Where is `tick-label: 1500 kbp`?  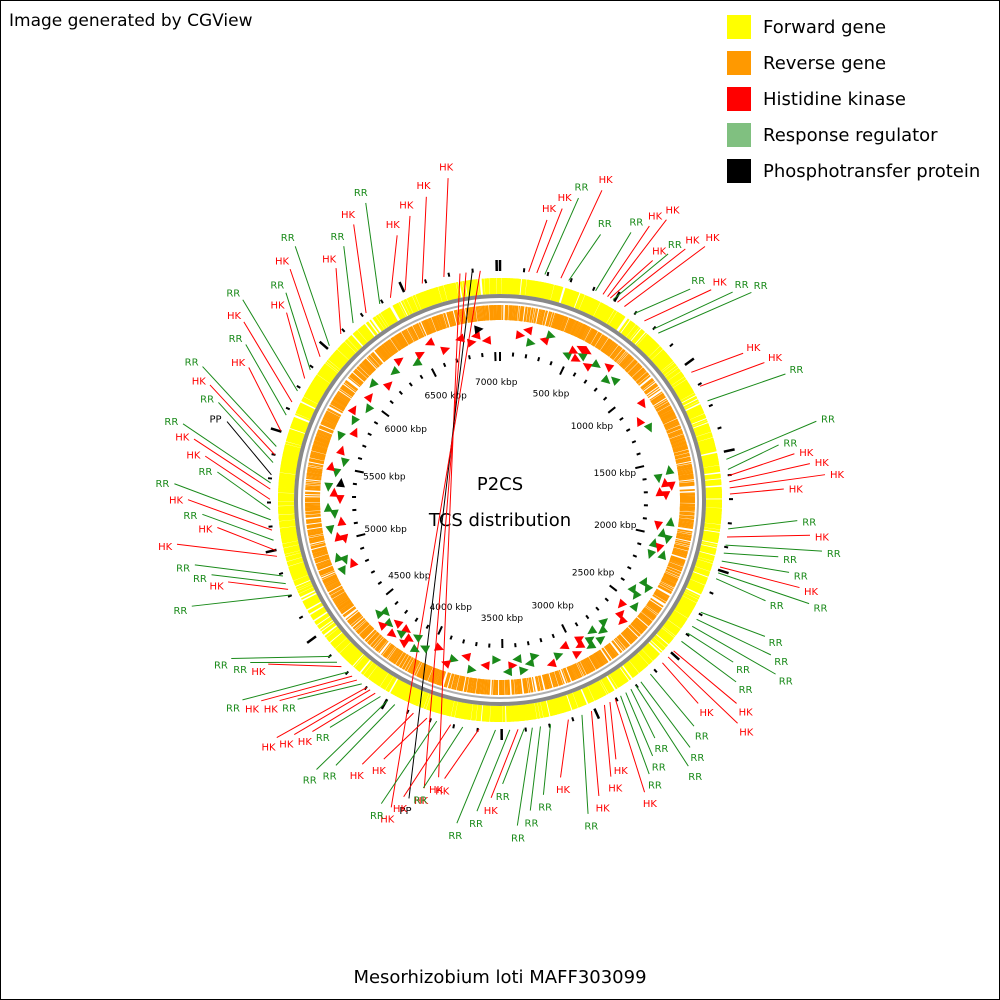 tick-label: 1500 kbp is located at coordinates (615, 474).